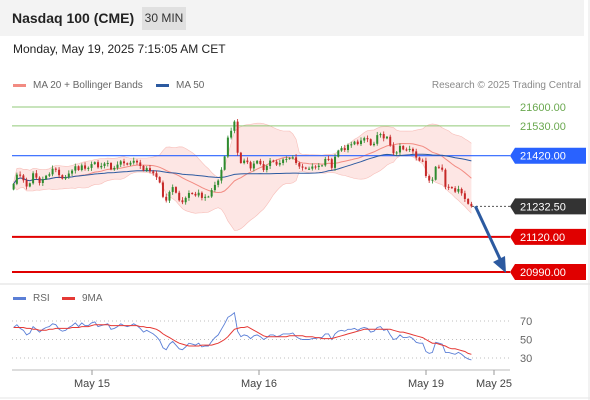  What do you see at coordinates (499, 264) in the screenshot?
I see `forecast-arrow-head` at bounding box center [499, 264].